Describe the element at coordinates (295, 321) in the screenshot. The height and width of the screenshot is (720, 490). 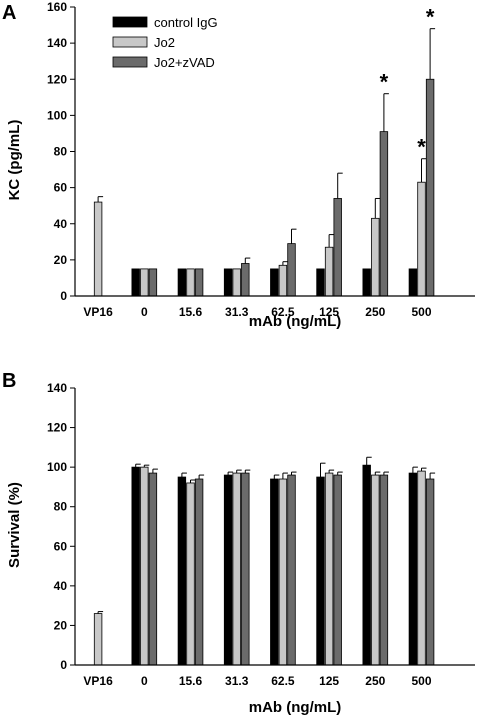
I see `panel-a-xlabel: mAb (ng/mL)` at that location.